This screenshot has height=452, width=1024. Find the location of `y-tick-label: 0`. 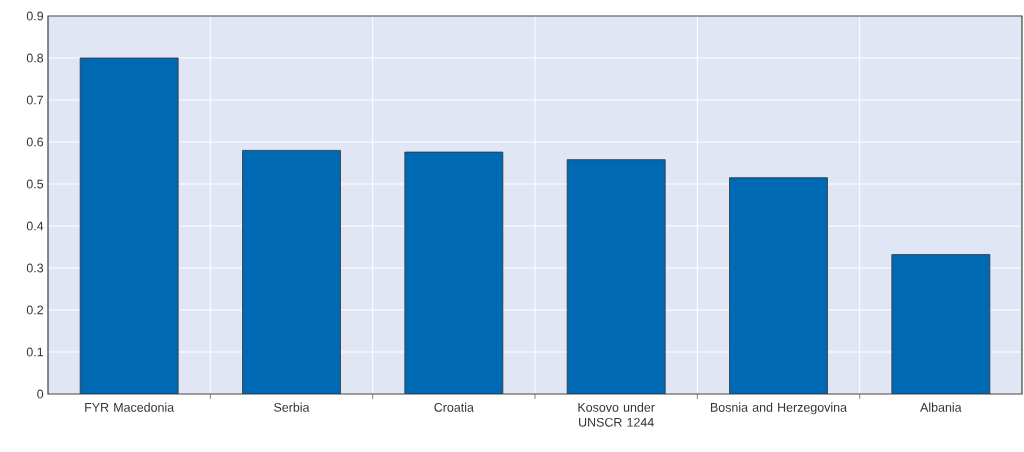

y-tick-label: 0 is located at coordinates (40, 394).